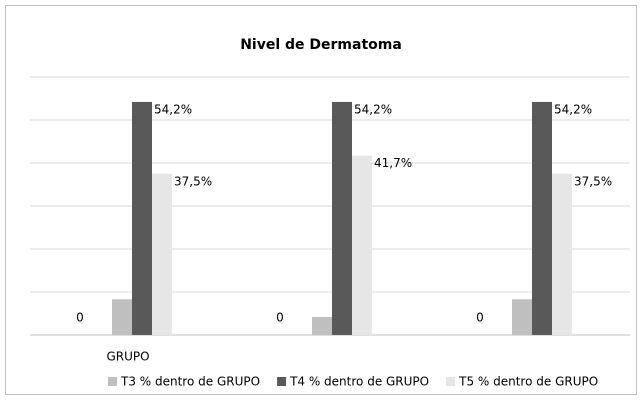 Image resolution: width=642 pixels, height=404 pixels. I want to click on legend-label: T5 % dentro de GRUPO, so click(528, 382).